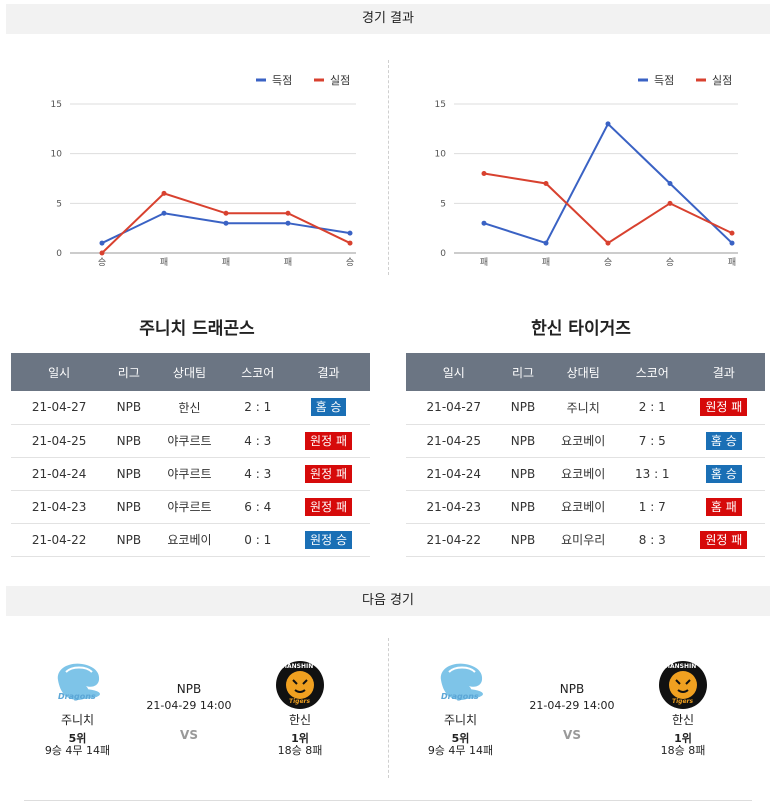 The height and width of the screenshot is (811, 776). I want to click on y-tick-label: 0, so click(59, 254).